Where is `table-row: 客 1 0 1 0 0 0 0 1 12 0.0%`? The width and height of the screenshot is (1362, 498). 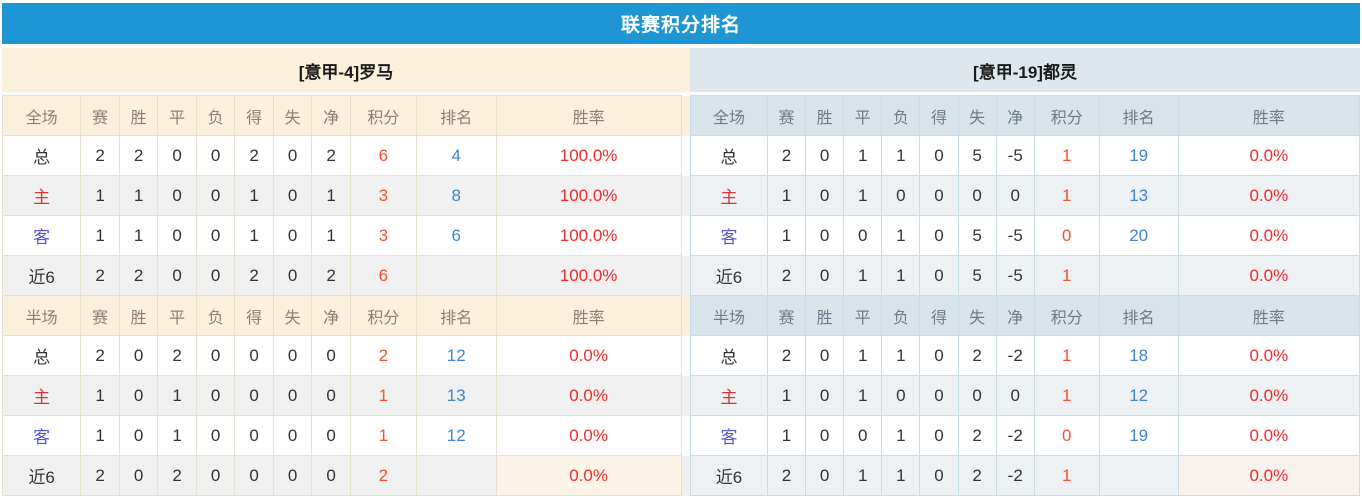
table-row: 客 1 0 1 0 0 0 0 1 12 0.0% is located at coordinates (346, 435).